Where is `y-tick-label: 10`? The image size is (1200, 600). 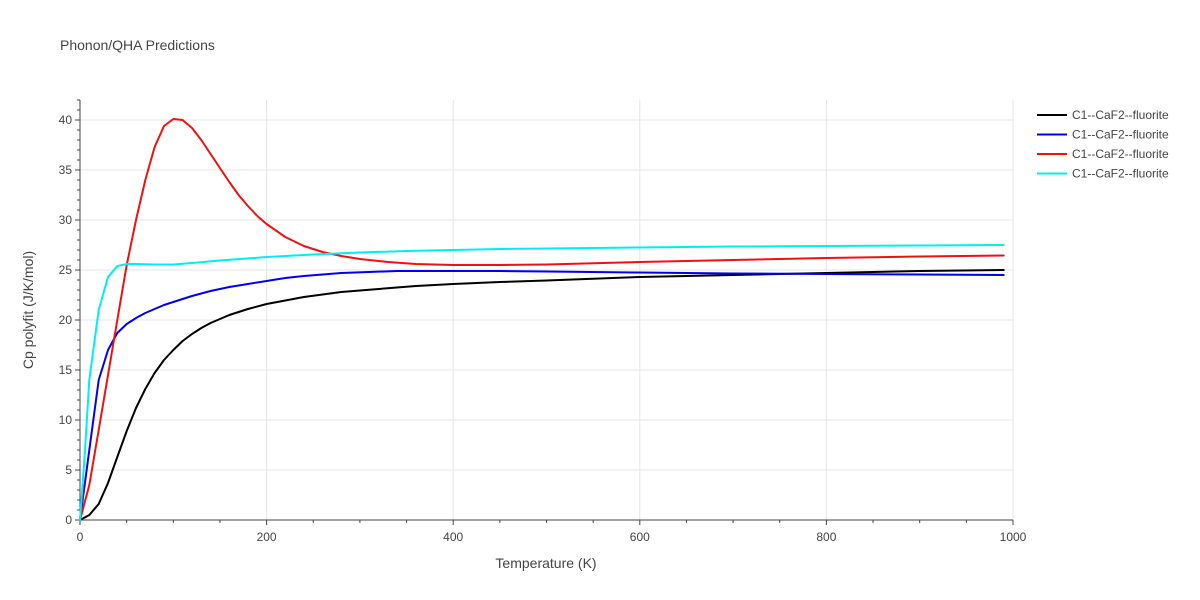
y-tick-label: 10 is located at coordinates (66, 420).